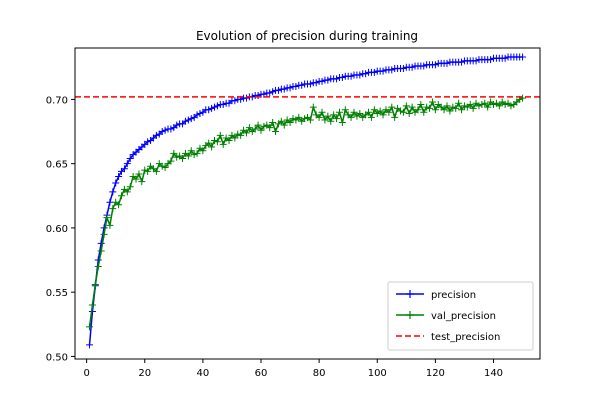 This screenshot has height=400, width=600. I want to click on y-tick-label: 0.50, so click(57, 357).